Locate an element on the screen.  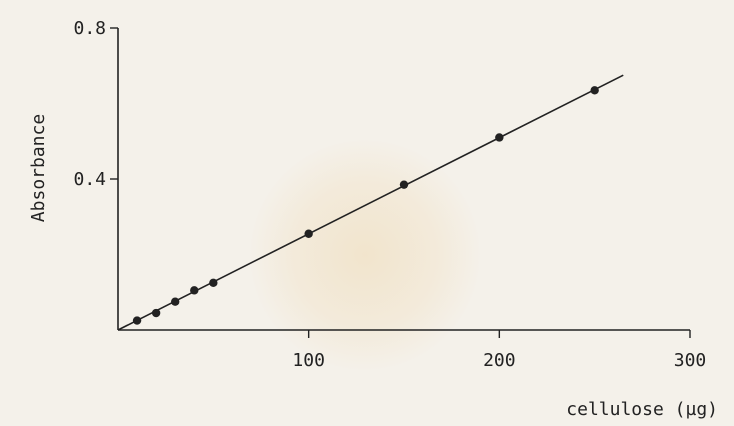
y-ticks: 0.4 0.8 is located at coordinates (95, 104).